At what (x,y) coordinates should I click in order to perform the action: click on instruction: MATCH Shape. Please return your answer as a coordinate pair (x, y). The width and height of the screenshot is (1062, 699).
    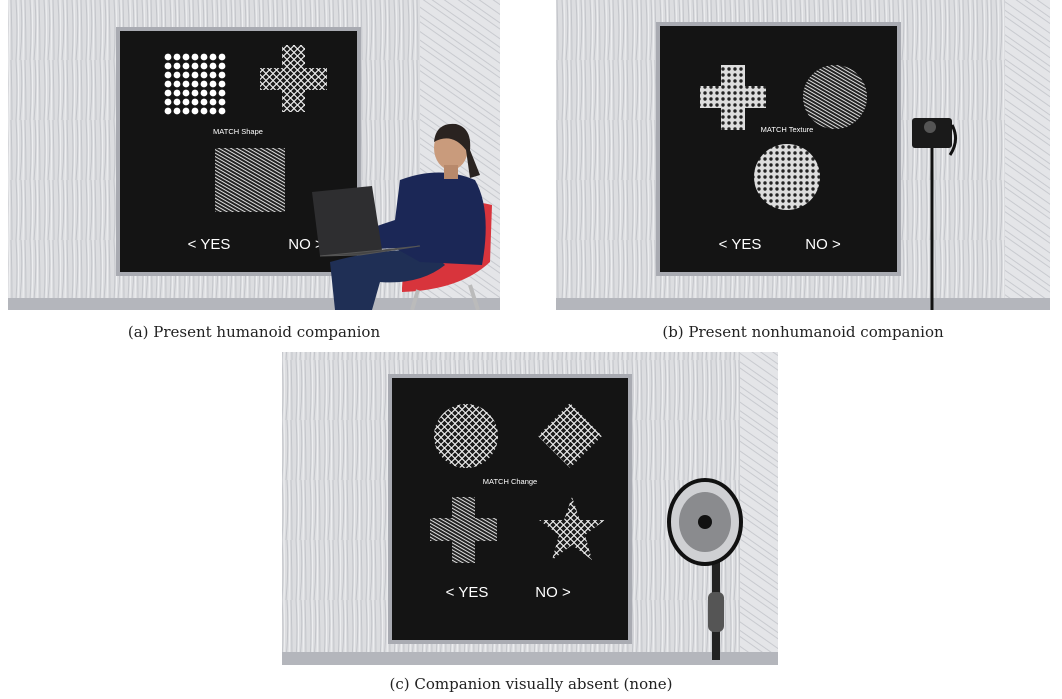
    Looking at the image, I should click on (238, 131).